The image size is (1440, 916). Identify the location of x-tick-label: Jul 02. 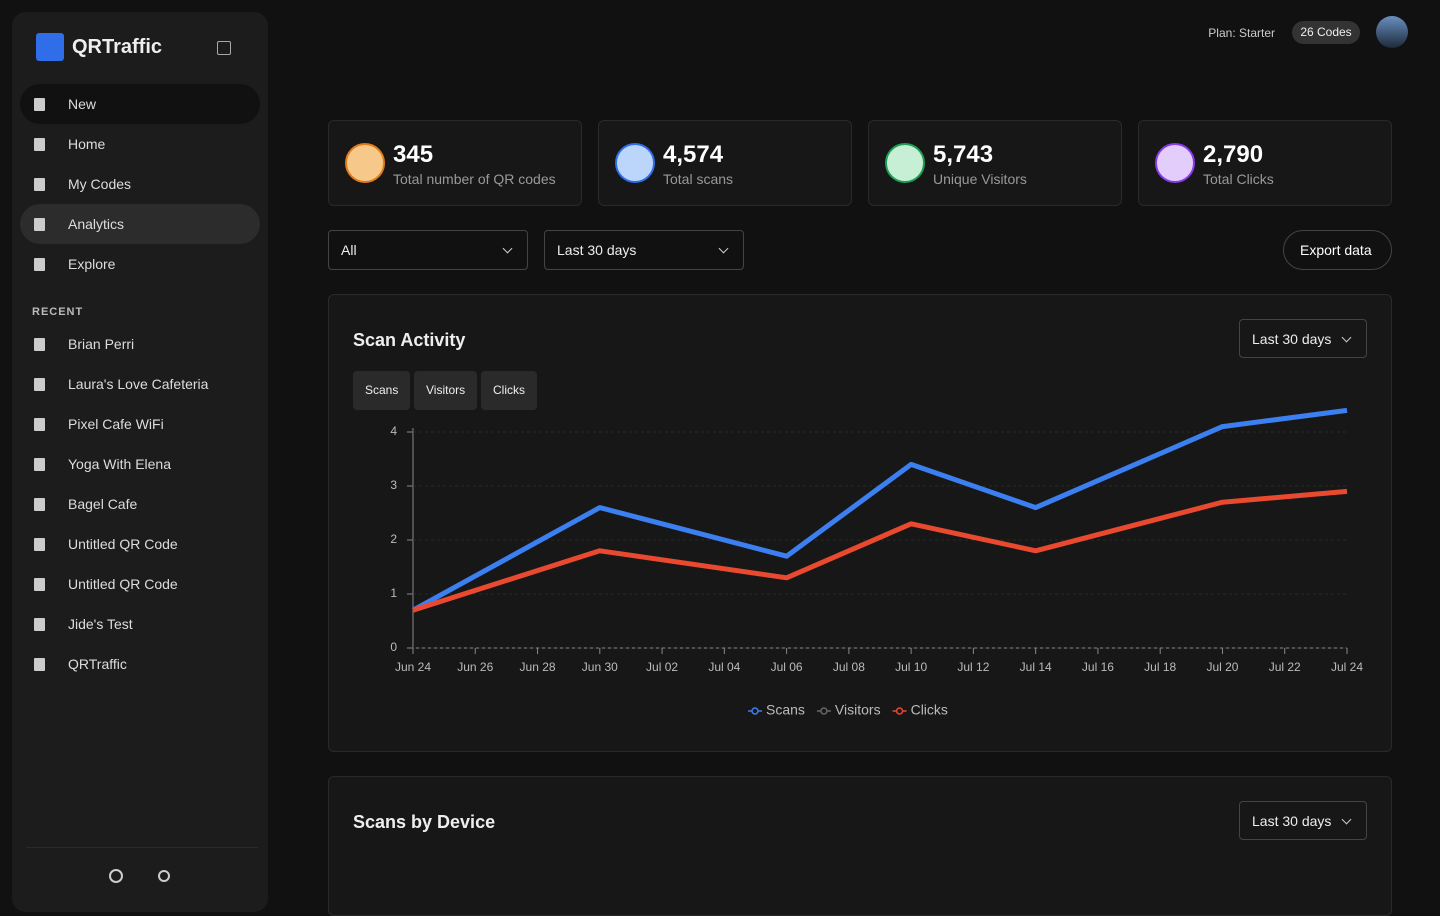
(662, 667).